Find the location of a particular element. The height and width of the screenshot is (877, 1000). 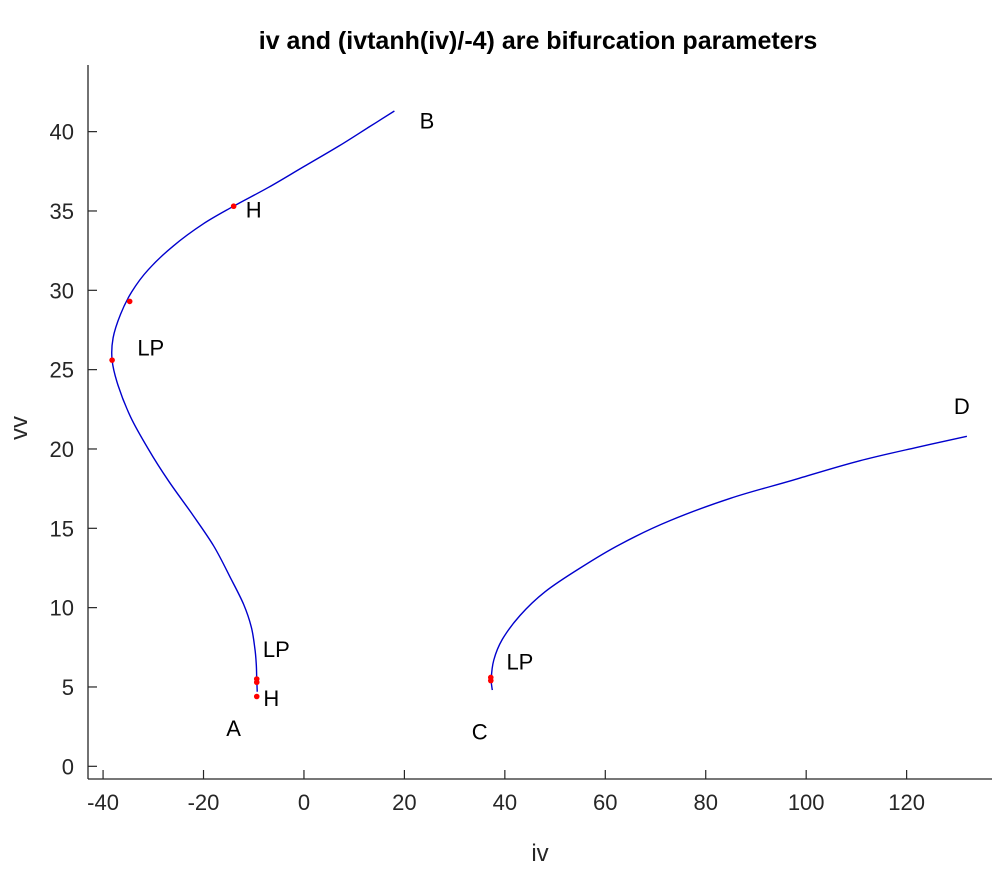

point-annotation: D is located at coordinates (962, 406).